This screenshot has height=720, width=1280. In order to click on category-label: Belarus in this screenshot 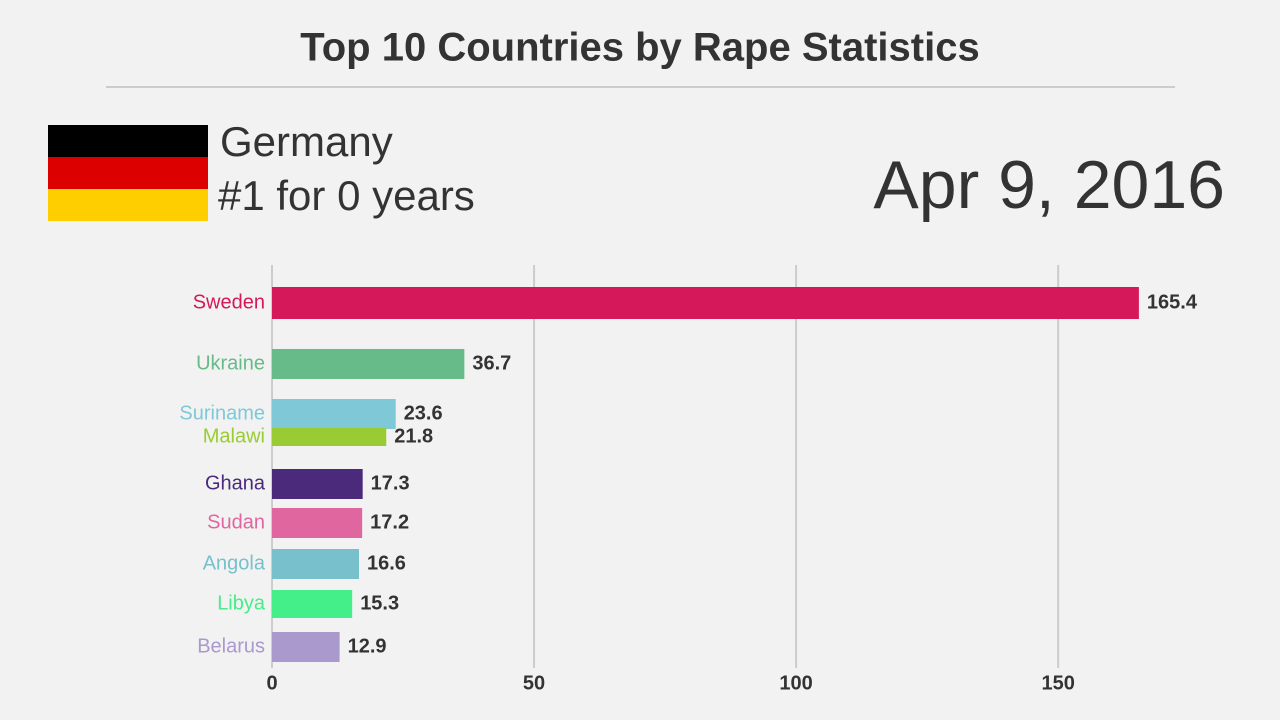, I will do `click(231, 646)`.